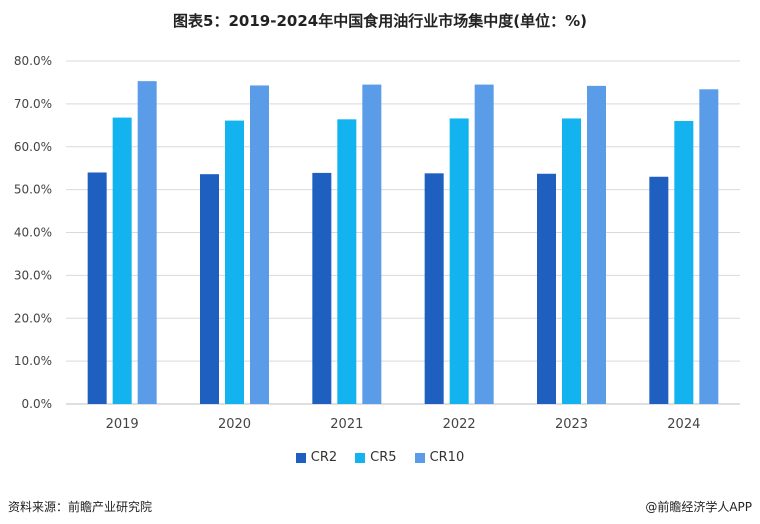  What do you see at coordinates (122, 424) in the screenshot?
I see `x-tick-label: 2019` at bounding box center [122, 424].